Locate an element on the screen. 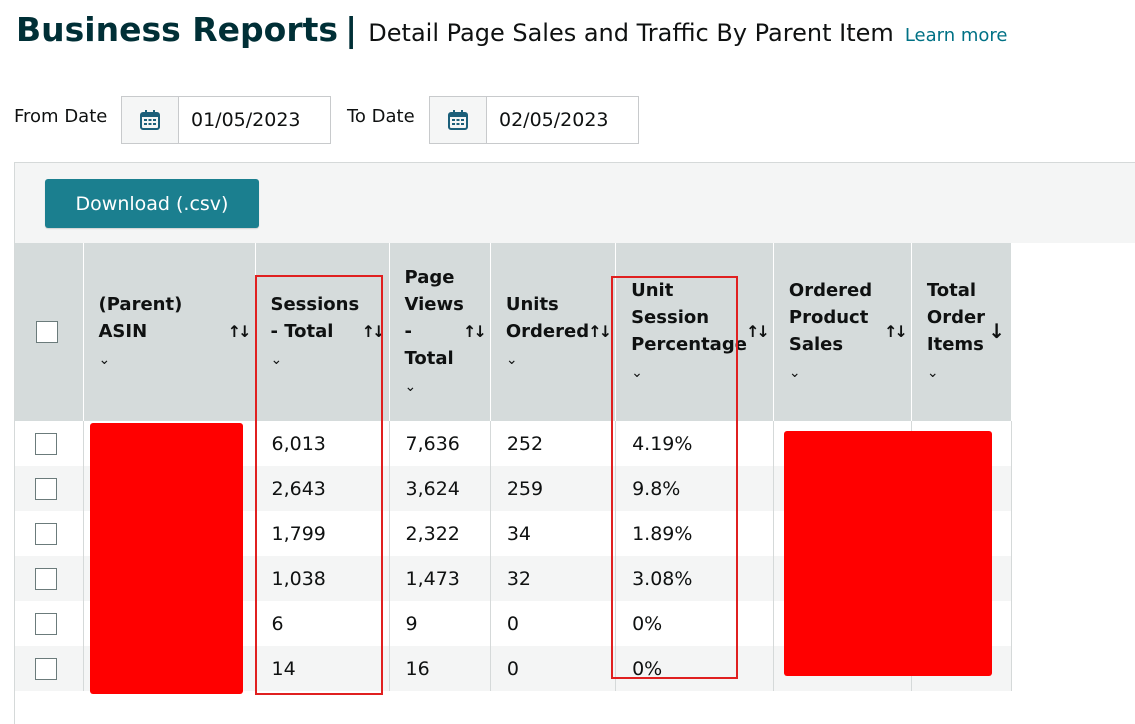 Image resolution: width=1135 pixels, height=724 pixels. usp-cell: 1.89% is located at coordinates (694, 533).